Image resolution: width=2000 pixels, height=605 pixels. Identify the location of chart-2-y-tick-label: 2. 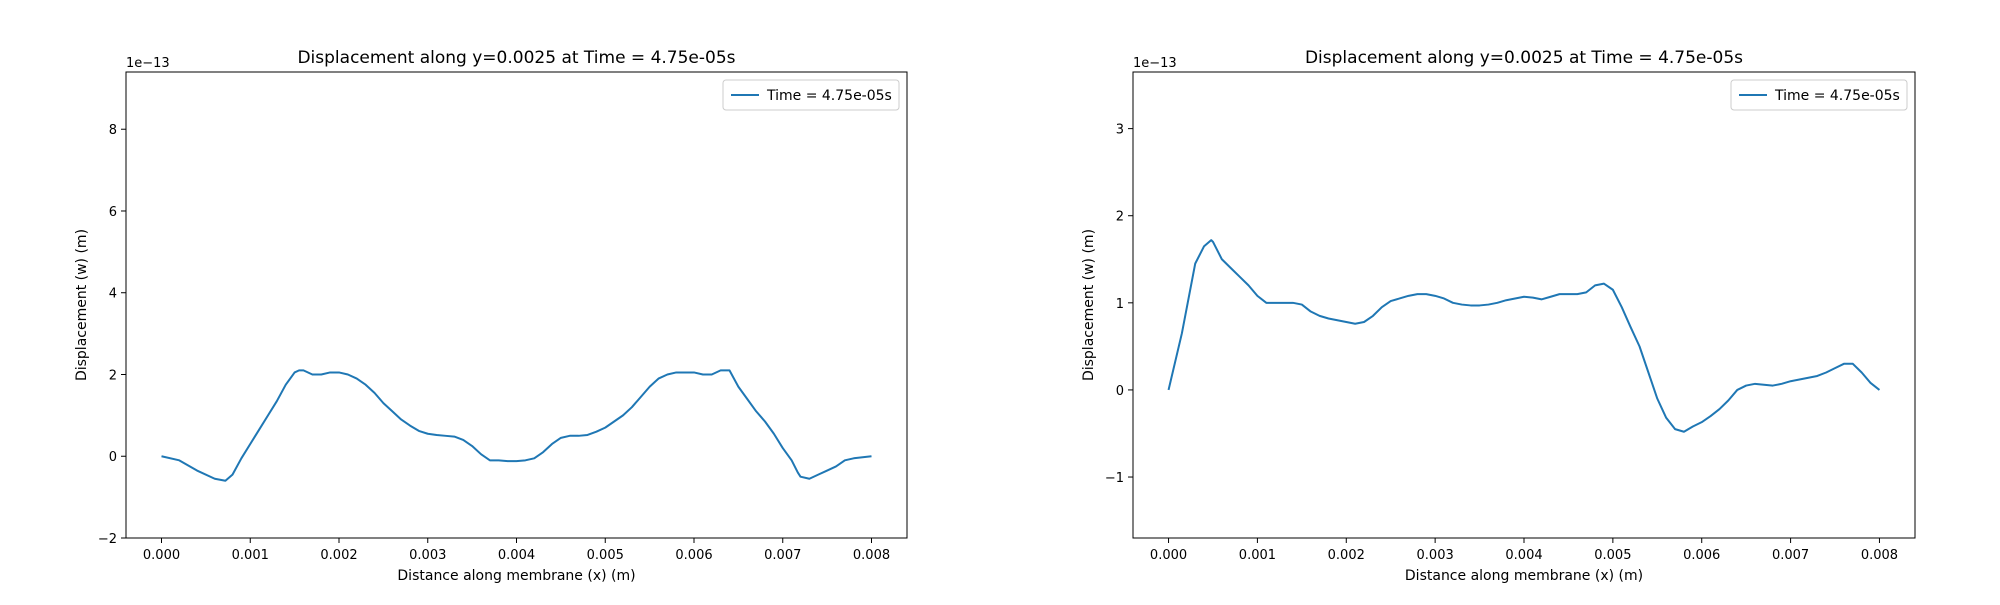
(1120, 217).